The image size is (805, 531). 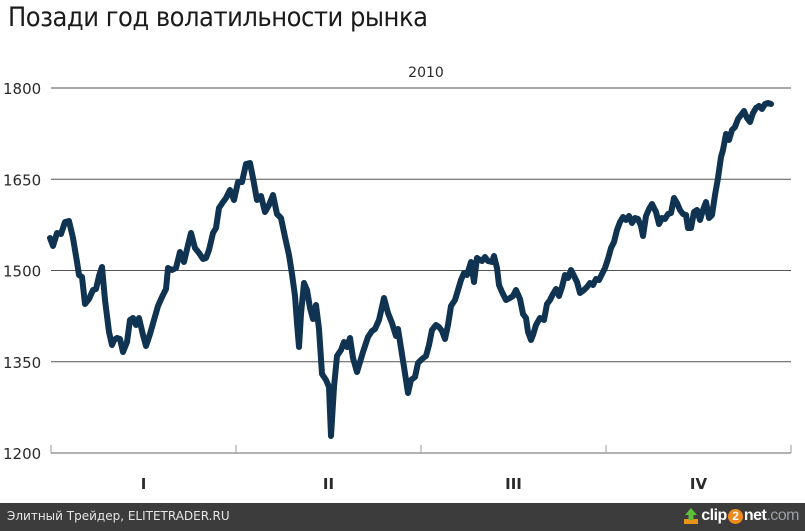 I want to click on brand-prefix: clip, so click(x=714, y=515).